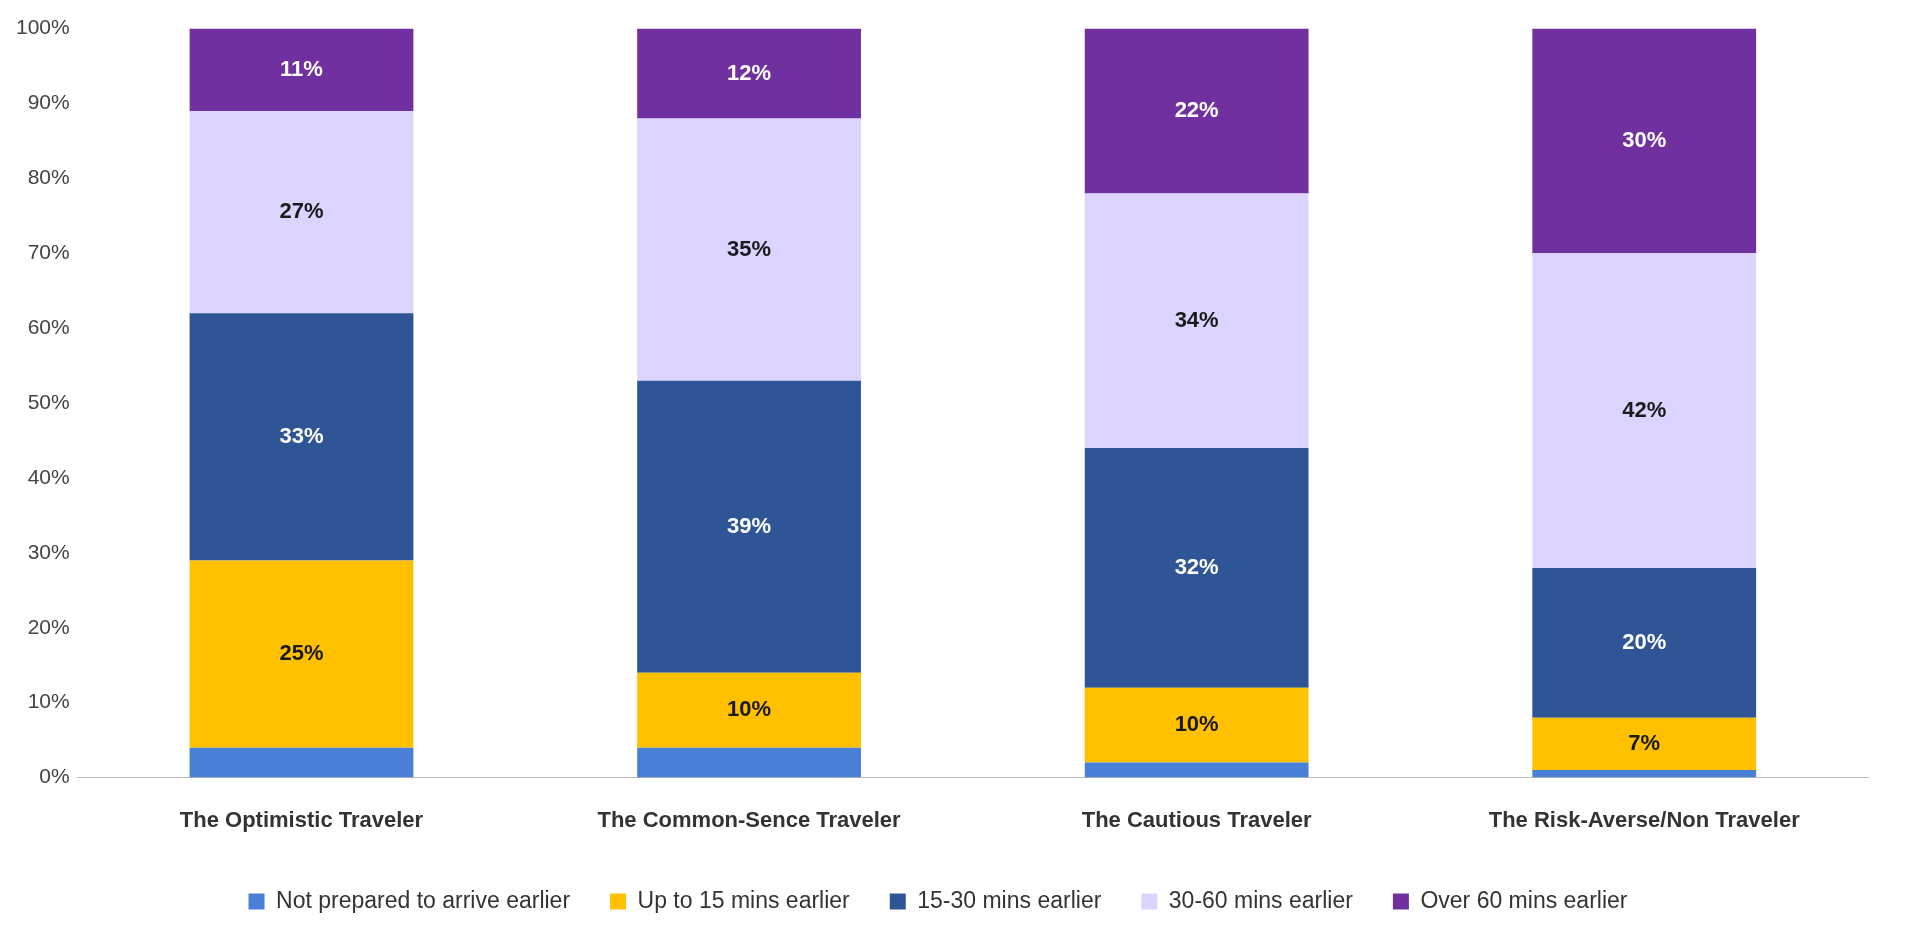 The height and width of the screenshot is (938, 1906). What do you see at coordinates (1261, 899) in the screenshot?
I see `legend-label: 30-60 mins earlier` at bounding box center [1261, 899].